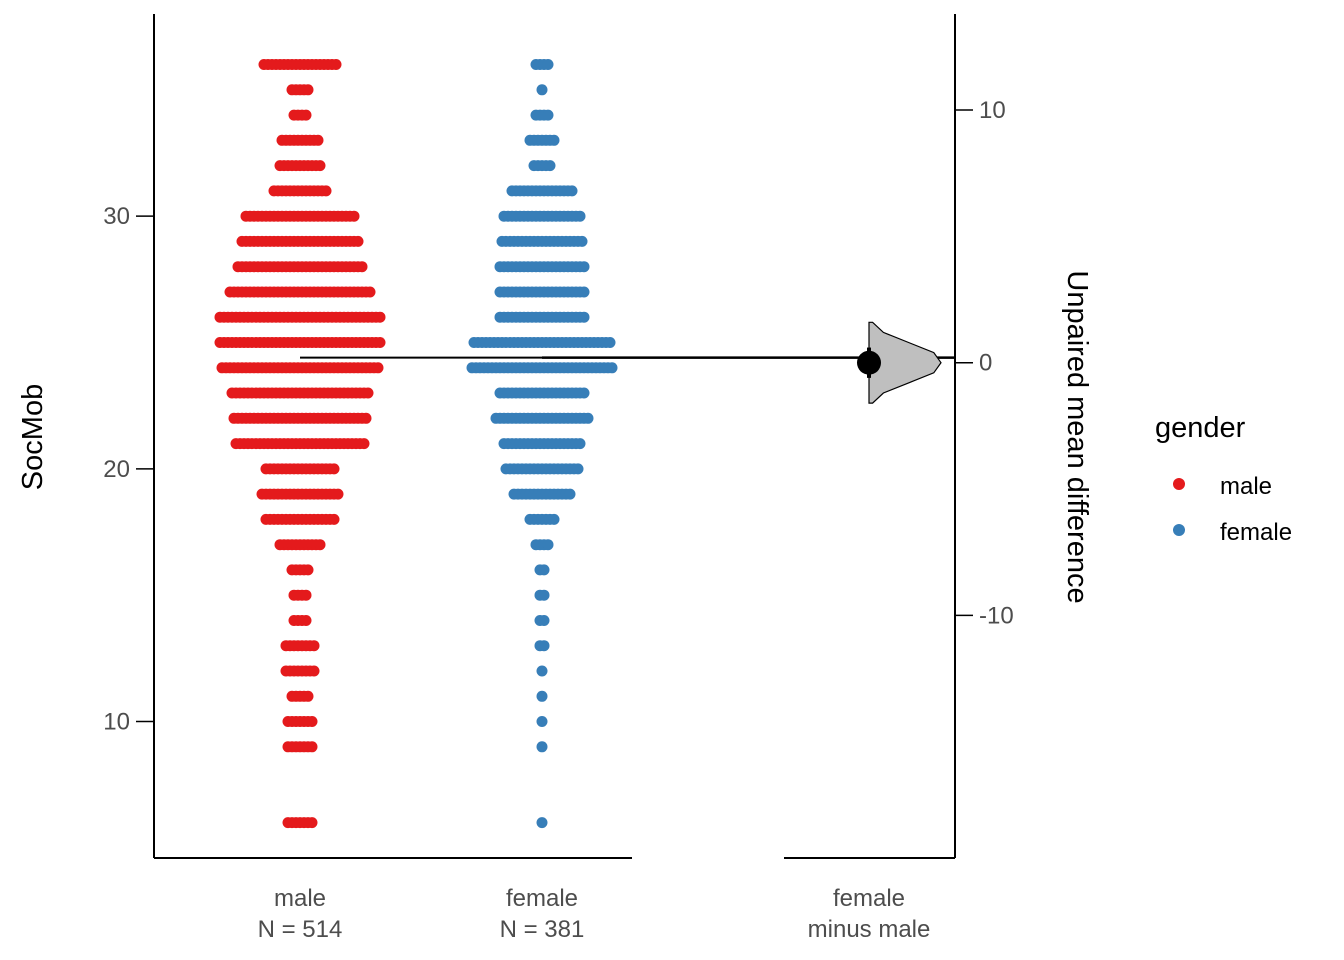 Image resolution: width=1344 pixels, height=960 pixels. What do you see at coordinates (996, 615) in the screenshot?
I see `right-tick-label: -10` at bounding box center [996, 615].